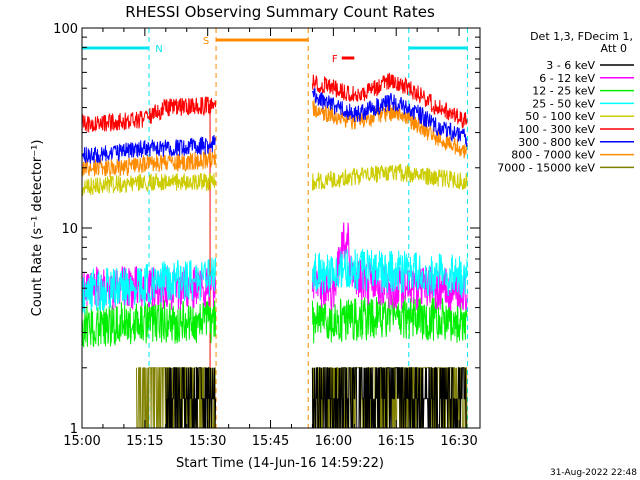 This screenshot has height=480, width=640. Describe the element at coordinates (270, 441) in the screenshot. I see `x-tick-label: 15:45` at that location.